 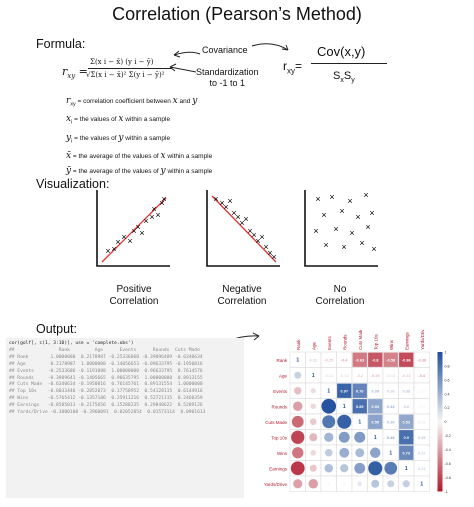 What do you see at coordinates (349, 63) in the screenshot?
I see `rhs-fraction-bar` at bounding box center [349, 63].